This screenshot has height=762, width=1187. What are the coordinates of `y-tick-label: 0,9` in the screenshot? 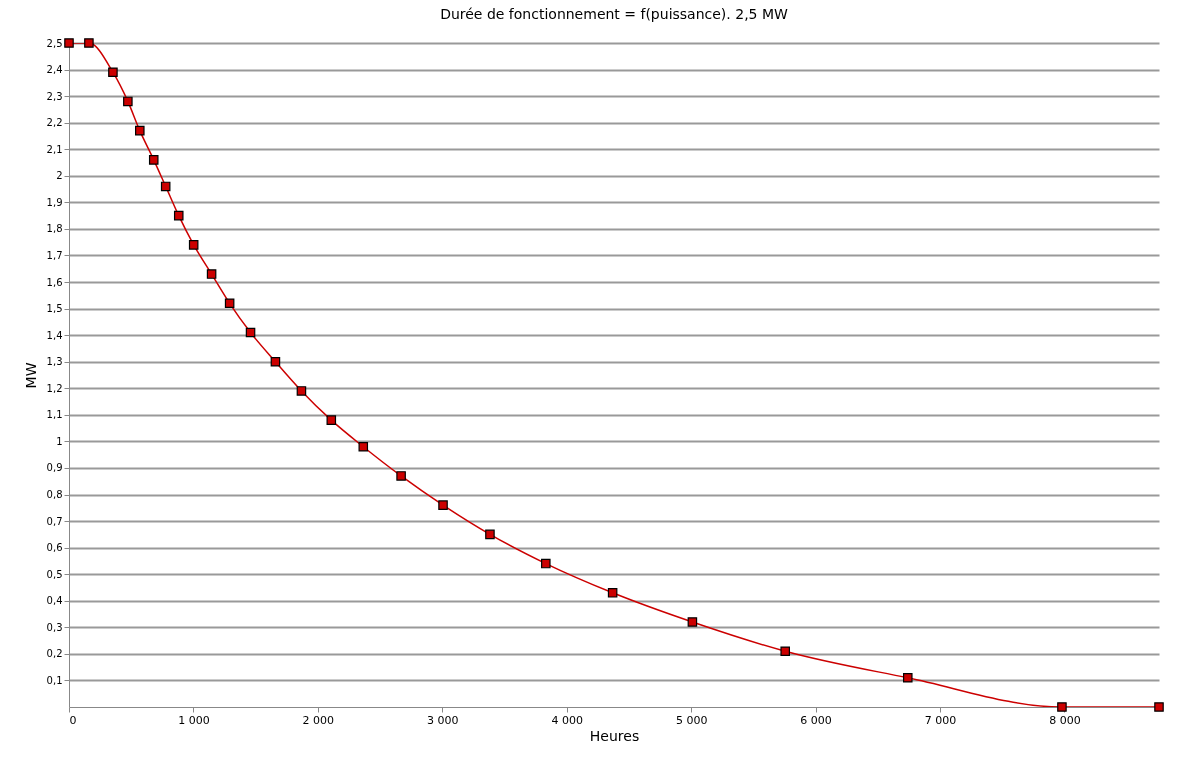 It's located at (54, 468).